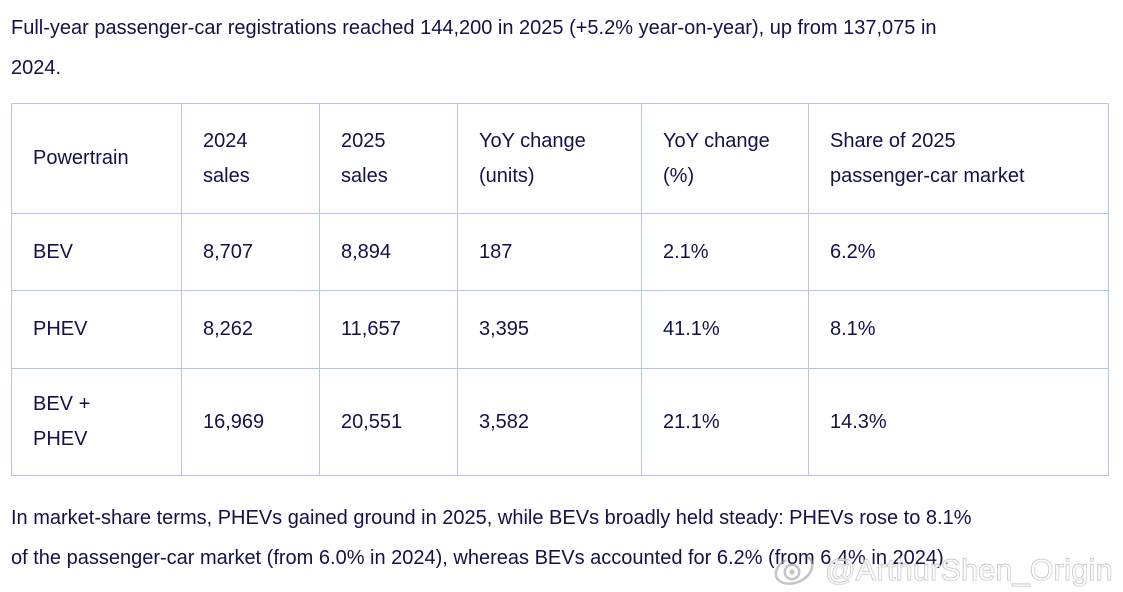 This screenshot has width=1123, height=592. I want to click on cell-2025-sales: 11,657, so click(388, 329).